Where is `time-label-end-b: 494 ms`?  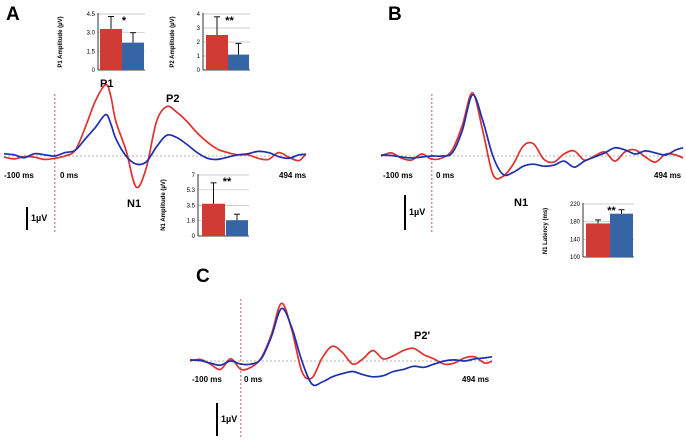
time-label-end-b: 494 ms is located at coordinates (668, 175).